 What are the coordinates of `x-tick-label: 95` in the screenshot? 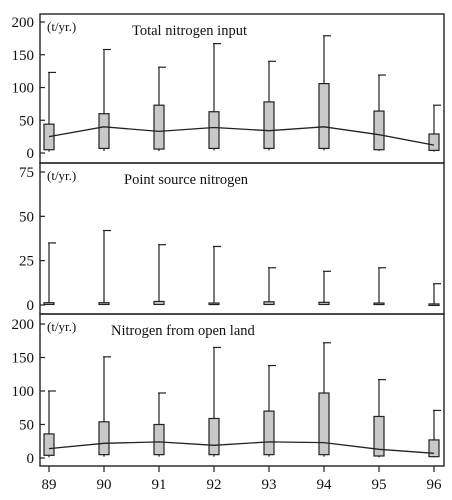 It's located at (379, 485).